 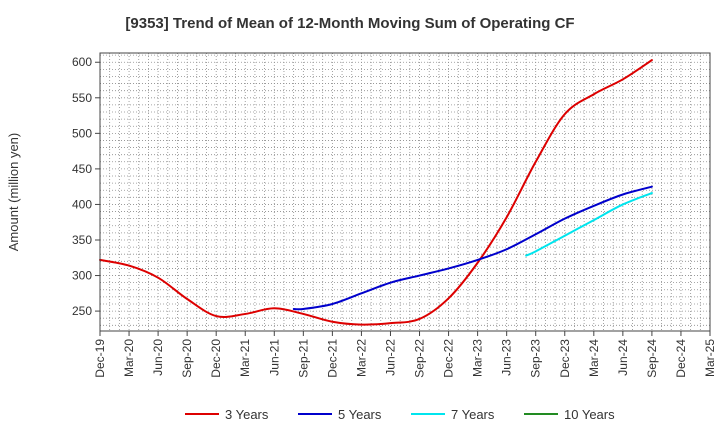 I want to click on y-tick-label: 300, so click(x=82, y=276).